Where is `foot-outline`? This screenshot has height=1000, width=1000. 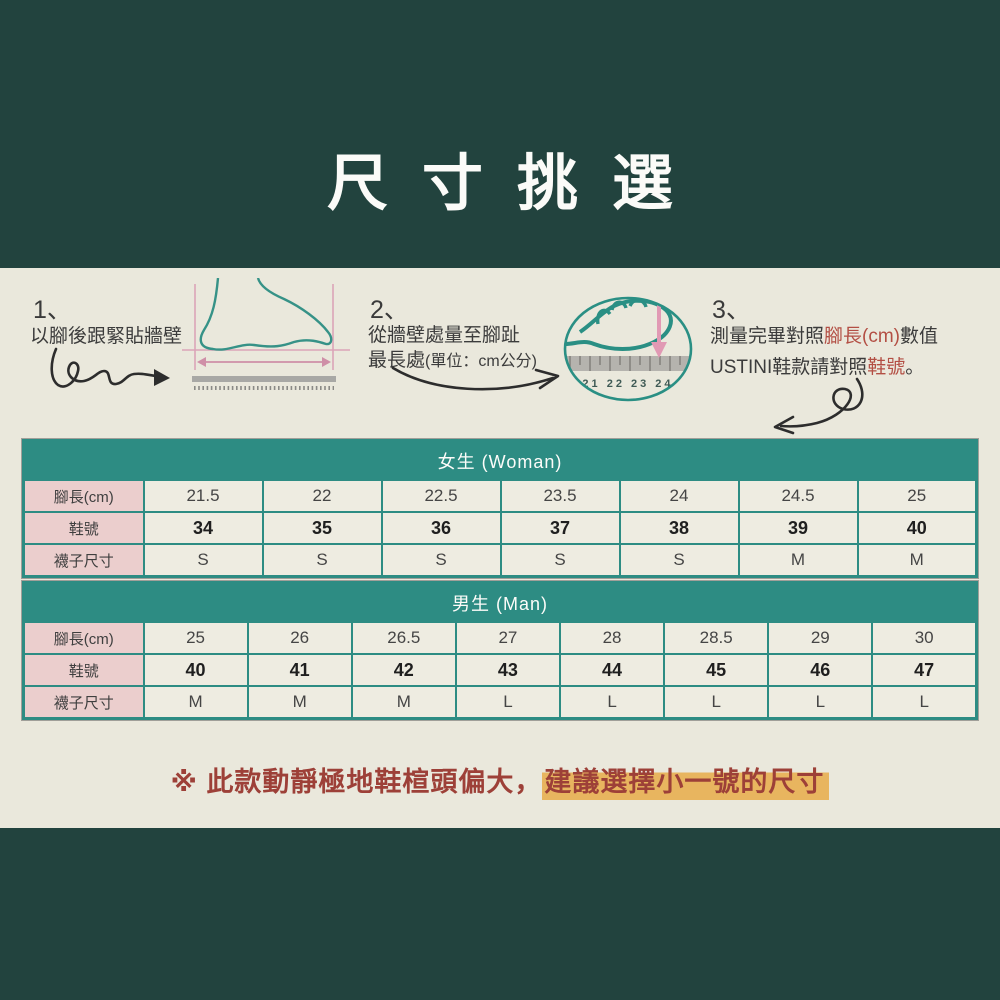
foot-outline is located at coordinates (266, 314).